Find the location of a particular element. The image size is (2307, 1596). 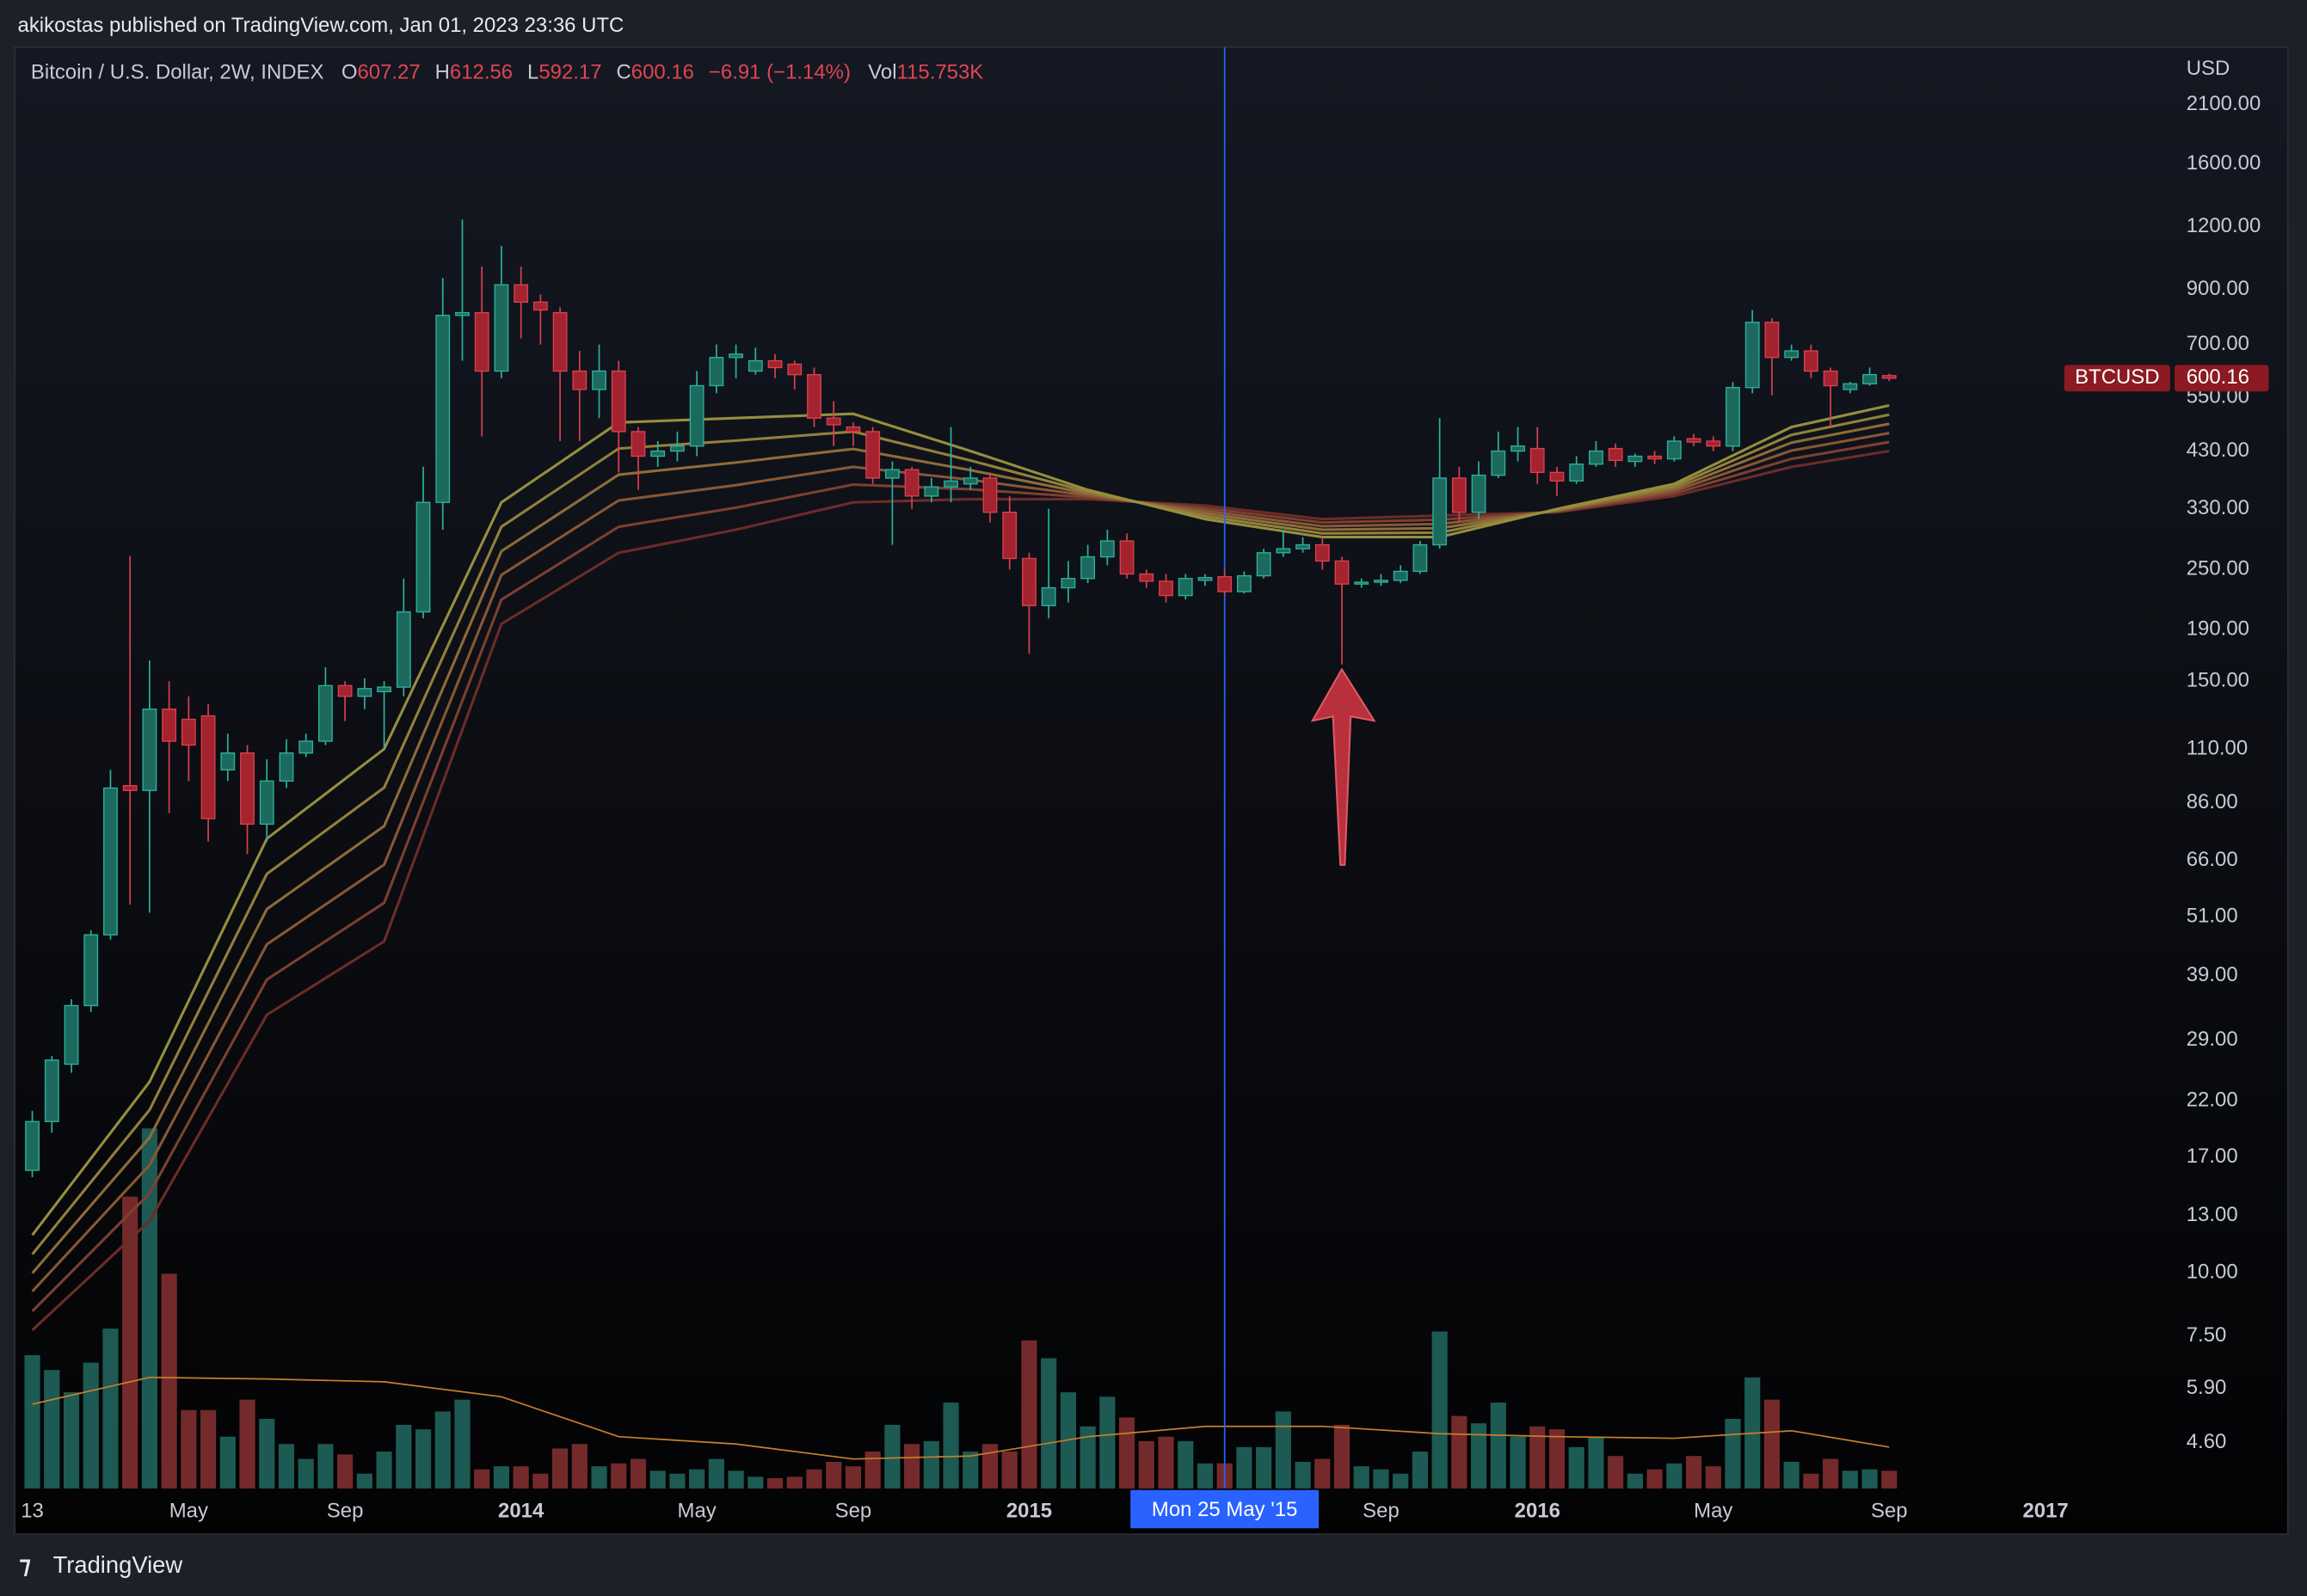

y-tick-label: 86.00 is located at coordinates (2212, 801).